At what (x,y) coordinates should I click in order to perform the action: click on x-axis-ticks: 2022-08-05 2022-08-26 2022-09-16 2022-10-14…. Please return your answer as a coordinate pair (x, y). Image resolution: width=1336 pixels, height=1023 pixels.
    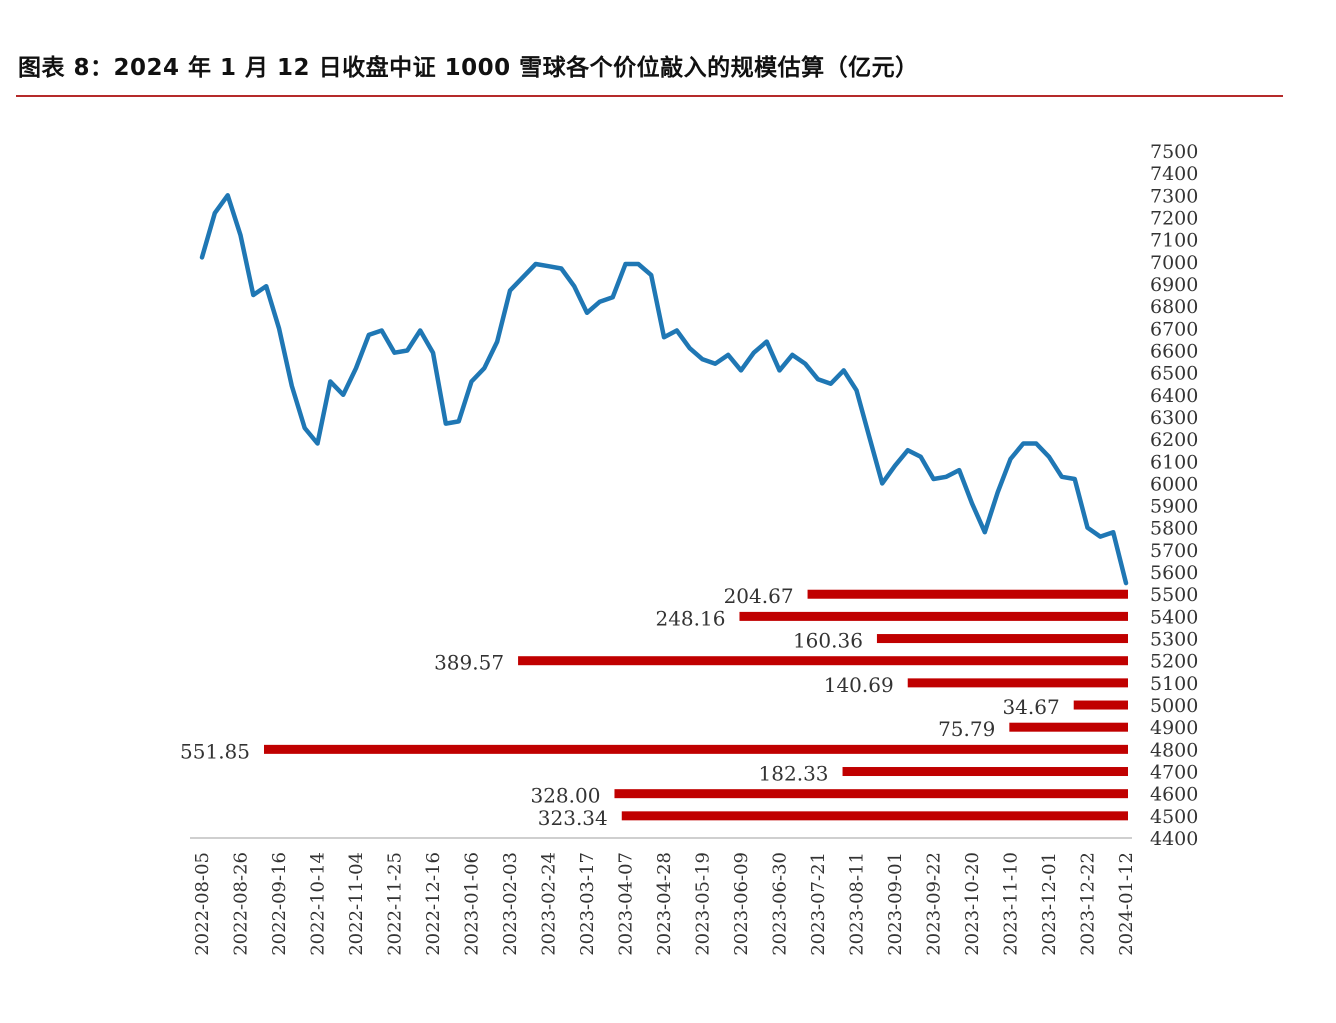
    Looking at the image, I should click on (664, 904).